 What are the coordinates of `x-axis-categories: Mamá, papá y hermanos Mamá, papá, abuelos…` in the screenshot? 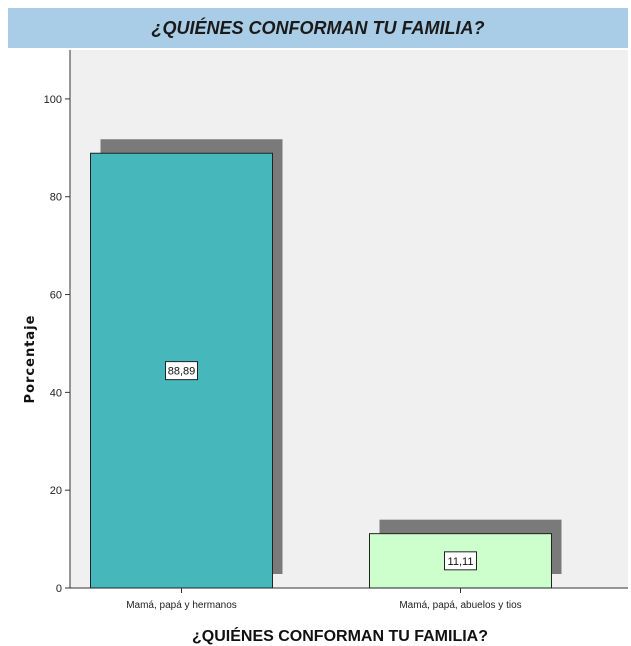 It's located at (324, 599).